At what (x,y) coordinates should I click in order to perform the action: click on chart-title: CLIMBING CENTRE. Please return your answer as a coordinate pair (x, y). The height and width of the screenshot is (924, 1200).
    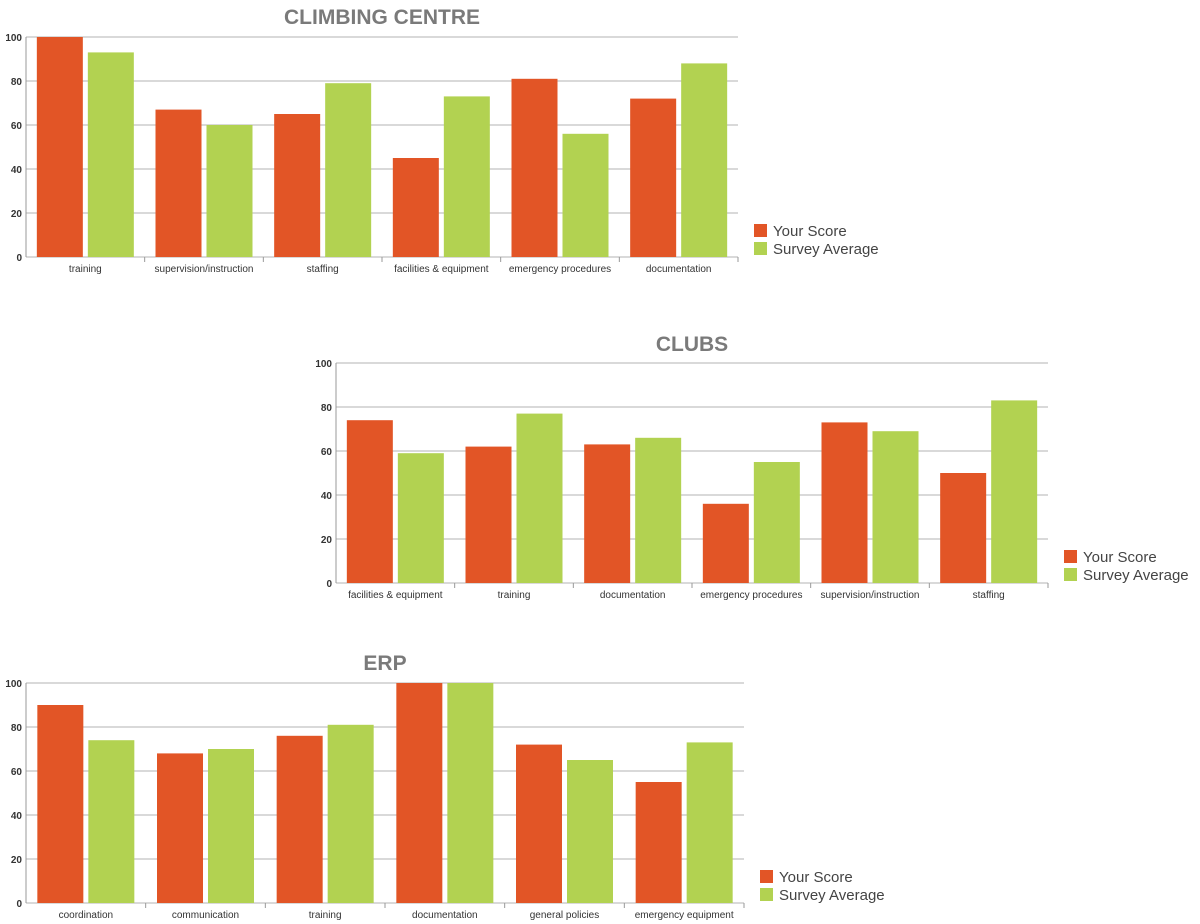
    Looking at the image, I should click on (382, 17).